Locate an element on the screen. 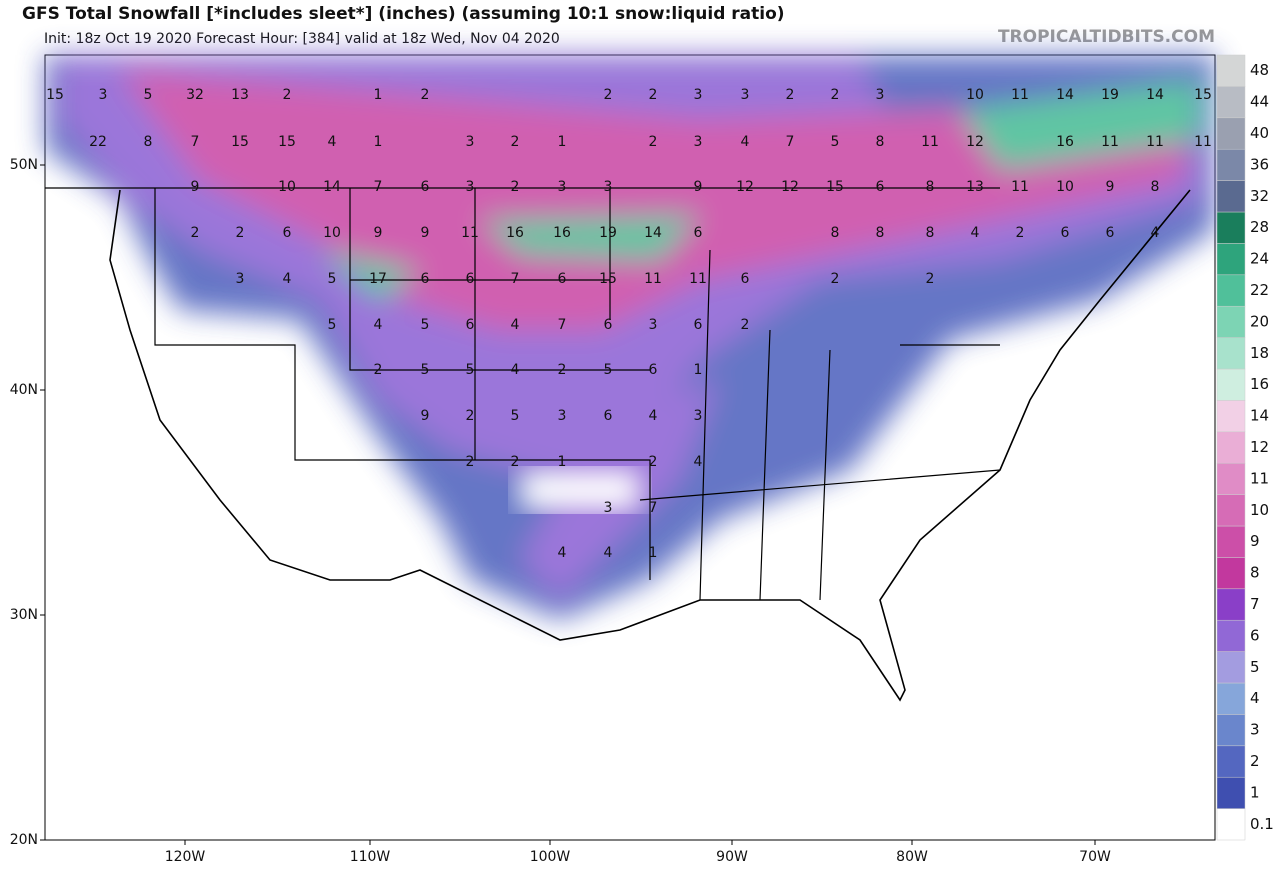 The image size is (1275, 873). colorbar-label: 22 is located at coordinates (1259, 290).